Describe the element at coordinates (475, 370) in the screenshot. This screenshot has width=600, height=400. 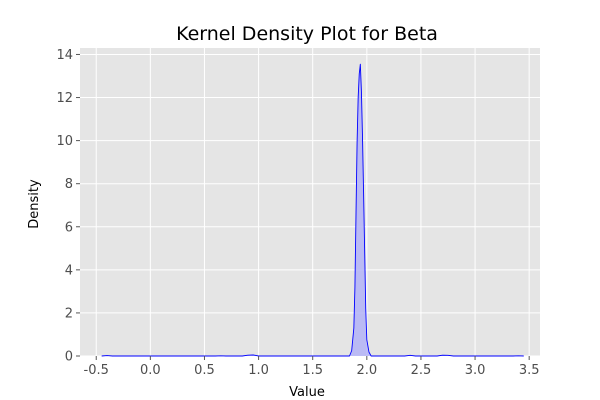
I see `x-tick-label: 3.0` at that location.